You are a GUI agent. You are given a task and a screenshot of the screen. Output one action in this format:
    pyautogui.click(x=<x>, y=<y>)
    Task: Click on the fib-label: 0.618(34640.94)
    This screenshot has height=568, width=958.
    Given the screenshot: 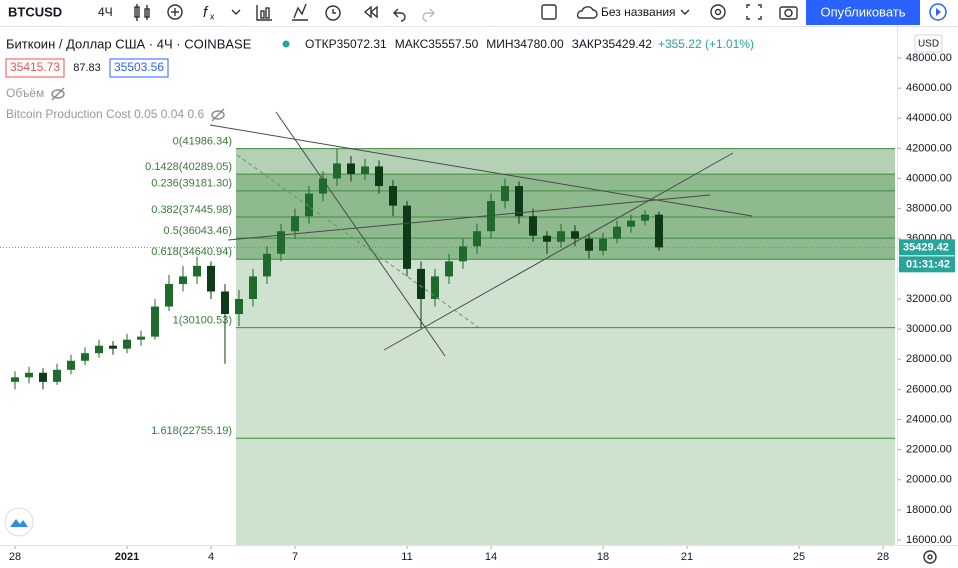 What is the action you would take?
    pyautogui.click(x=191, y=252)
    